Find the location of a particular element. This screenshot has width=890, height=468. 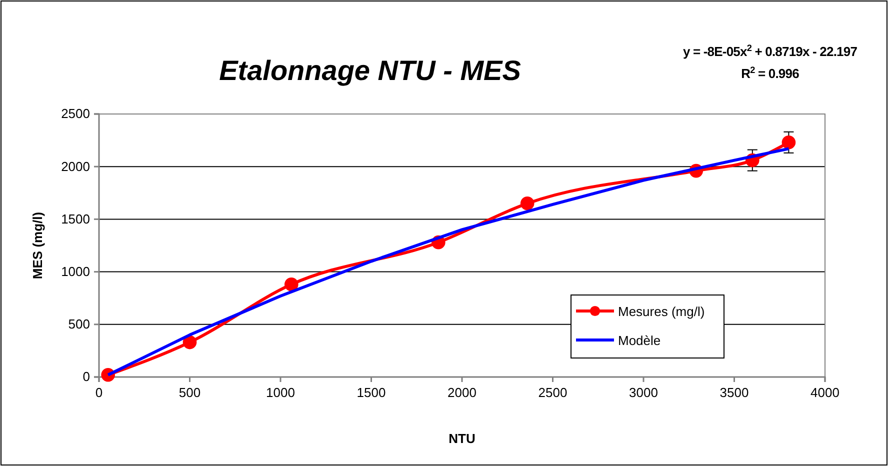

legend-label: Mesures (mg/l) is located at coordinates (661, 311).